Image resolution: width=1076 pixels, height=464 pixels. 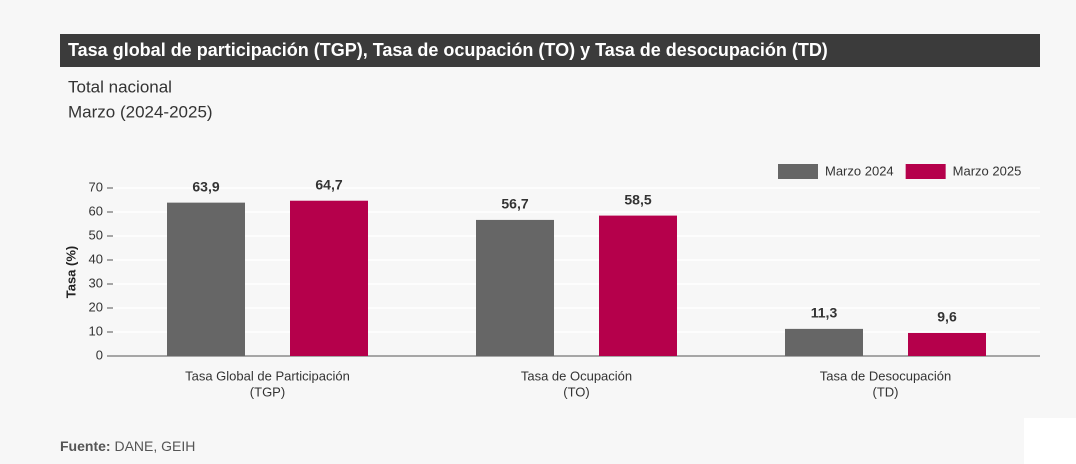 What do you see at coordinates (96, 306) in the screenshot?
I see `y-tick-label: 20` at bounding box center [96, 306].